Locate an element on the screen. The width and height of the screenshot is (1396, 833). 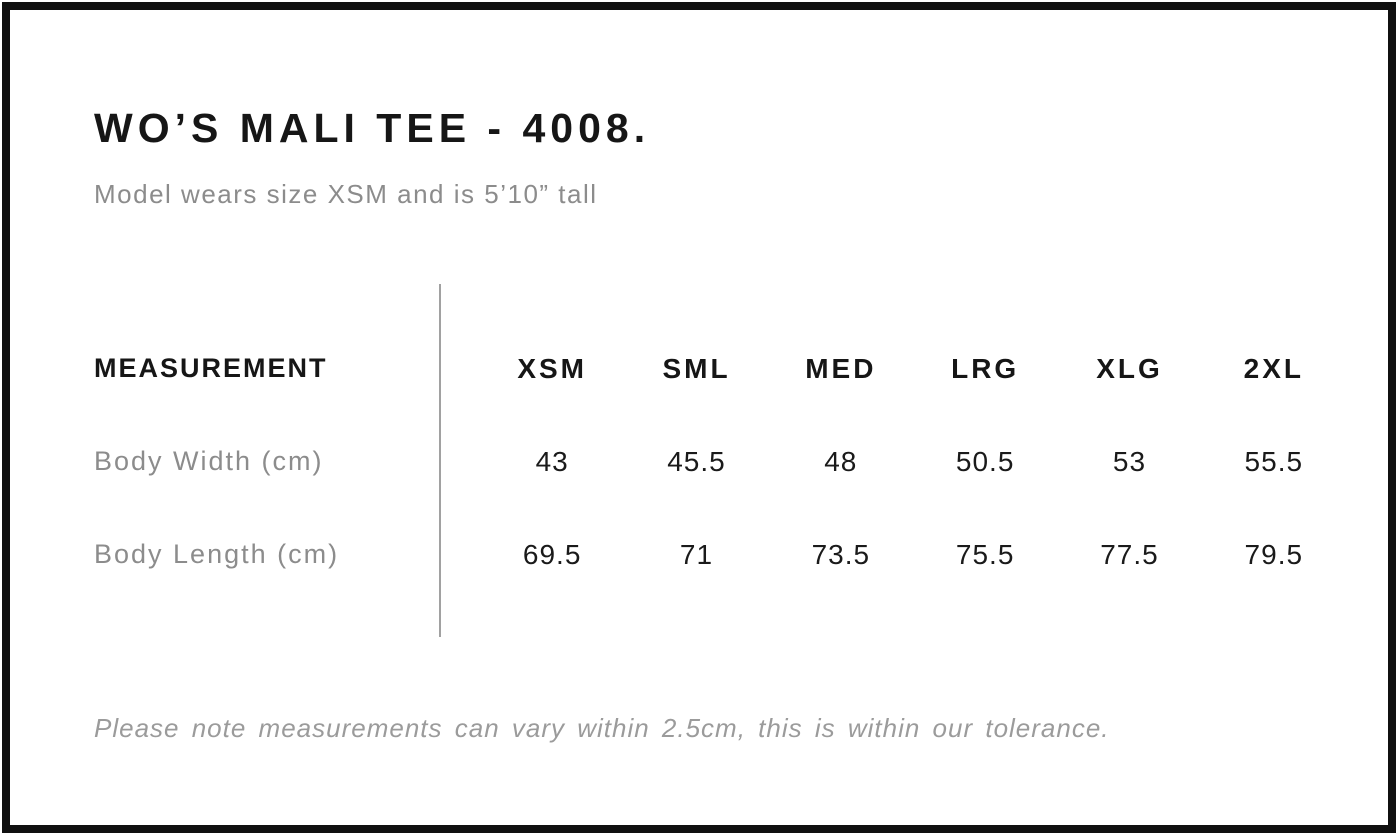
column-header-lrg: LRG is located at coordinates (985, 368).